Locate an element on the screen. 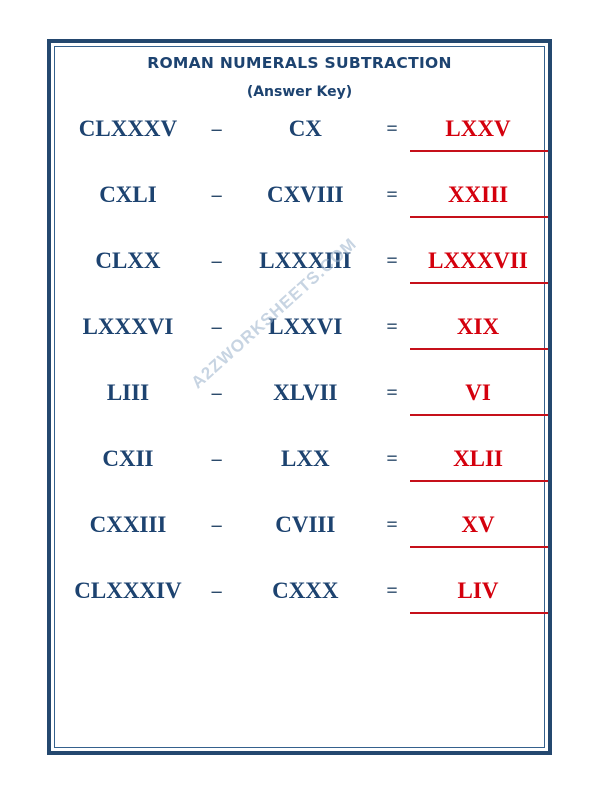  title-block: ROMAN NUMERALS SUBTRACTION (Answer Key) is located at coordinates (299, 77).